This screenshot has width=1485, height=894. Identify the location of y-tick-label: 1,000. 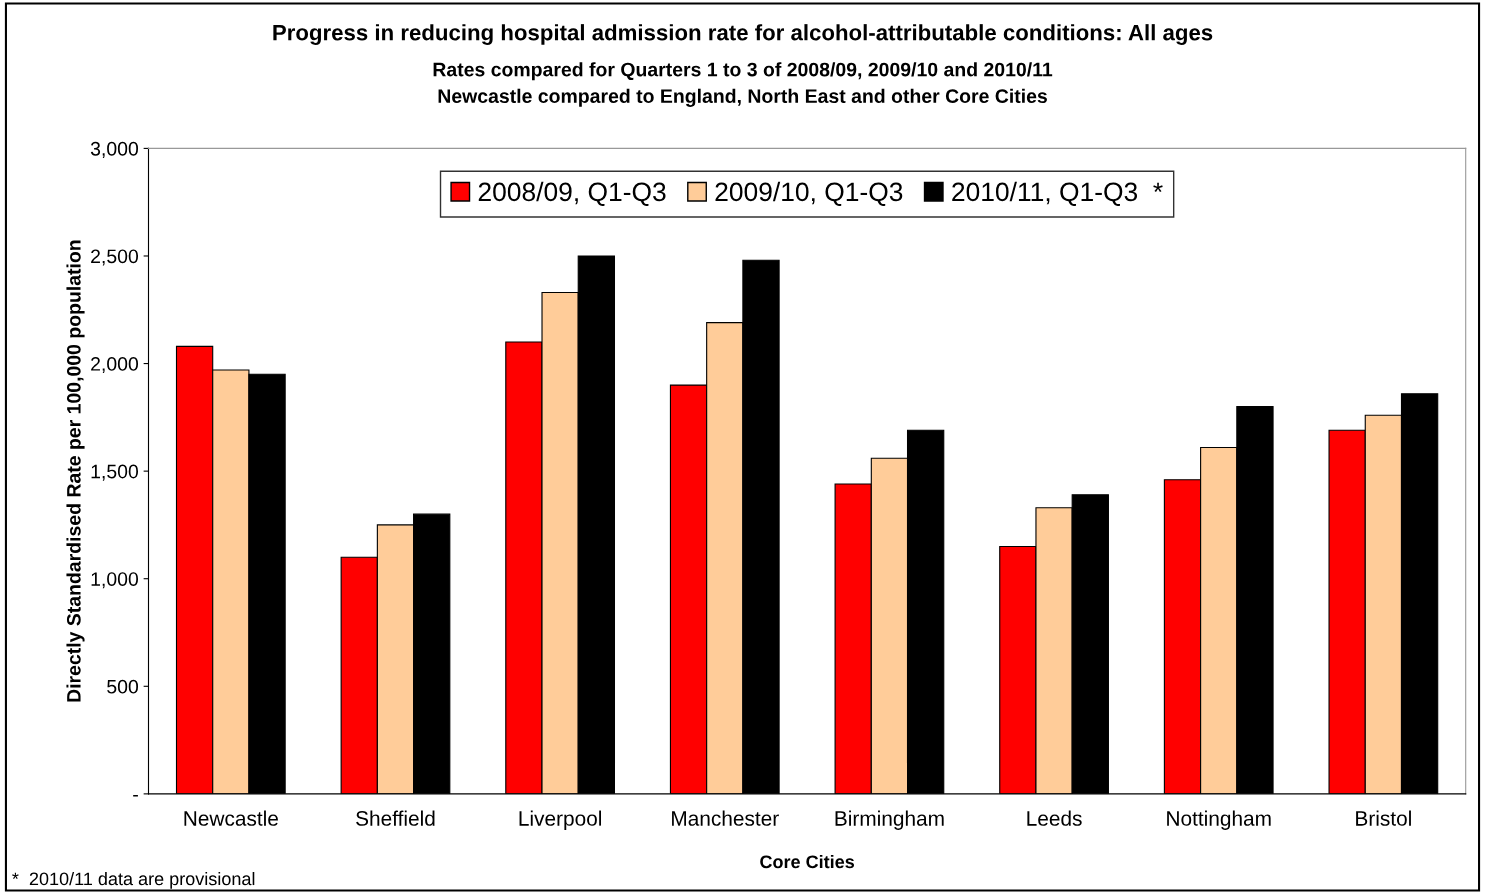
(115, 580).